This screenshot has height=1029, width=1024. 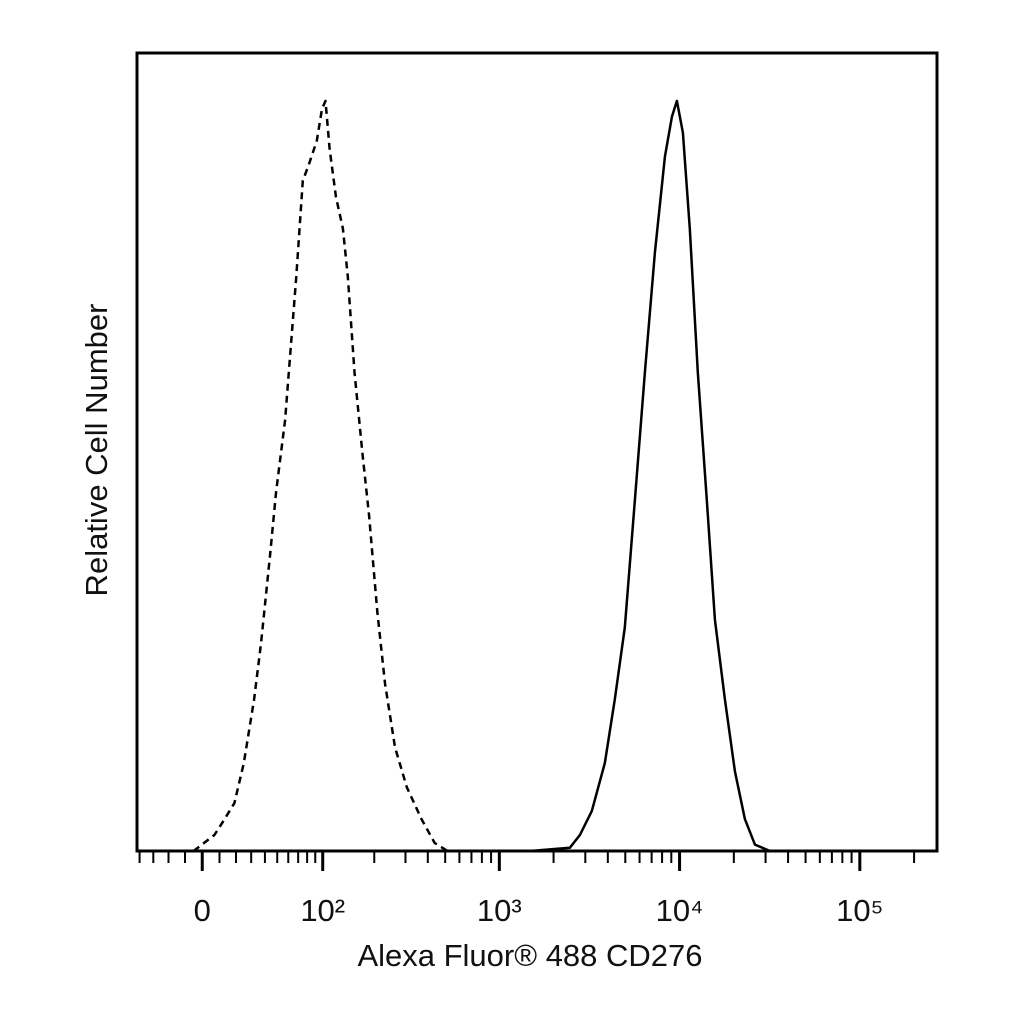 What do you see at coordinates (499, 910) in the screenshot?
I see `x-tick-label: 10³` at bounding box center [499, 910].